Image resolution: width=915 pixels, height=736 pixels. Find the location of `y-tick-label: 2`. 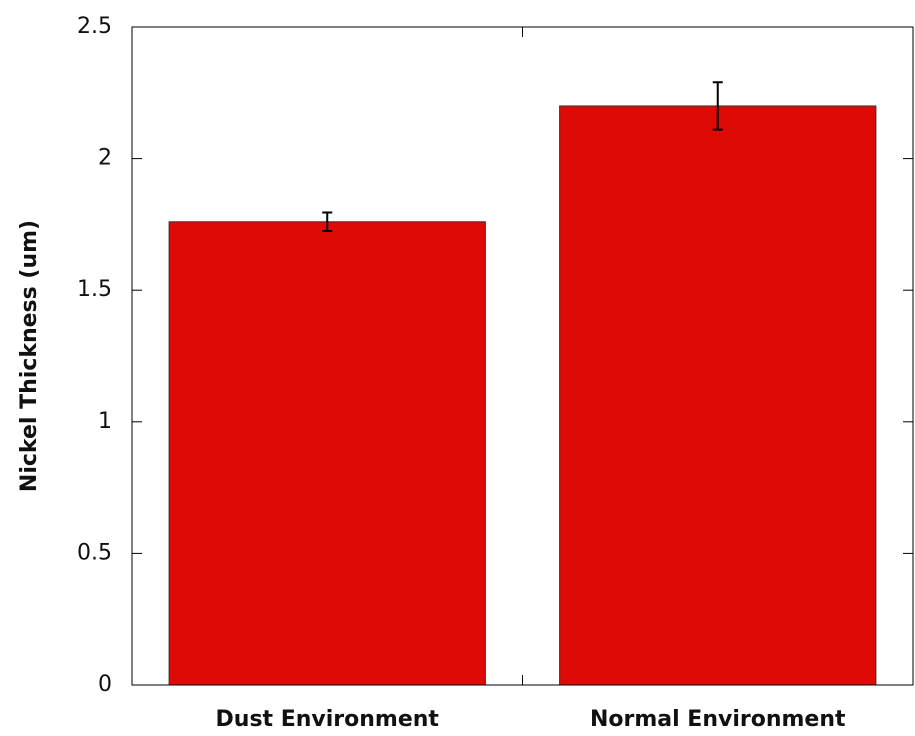

y-tick-label: 2 is located at coordinates (105, 158).